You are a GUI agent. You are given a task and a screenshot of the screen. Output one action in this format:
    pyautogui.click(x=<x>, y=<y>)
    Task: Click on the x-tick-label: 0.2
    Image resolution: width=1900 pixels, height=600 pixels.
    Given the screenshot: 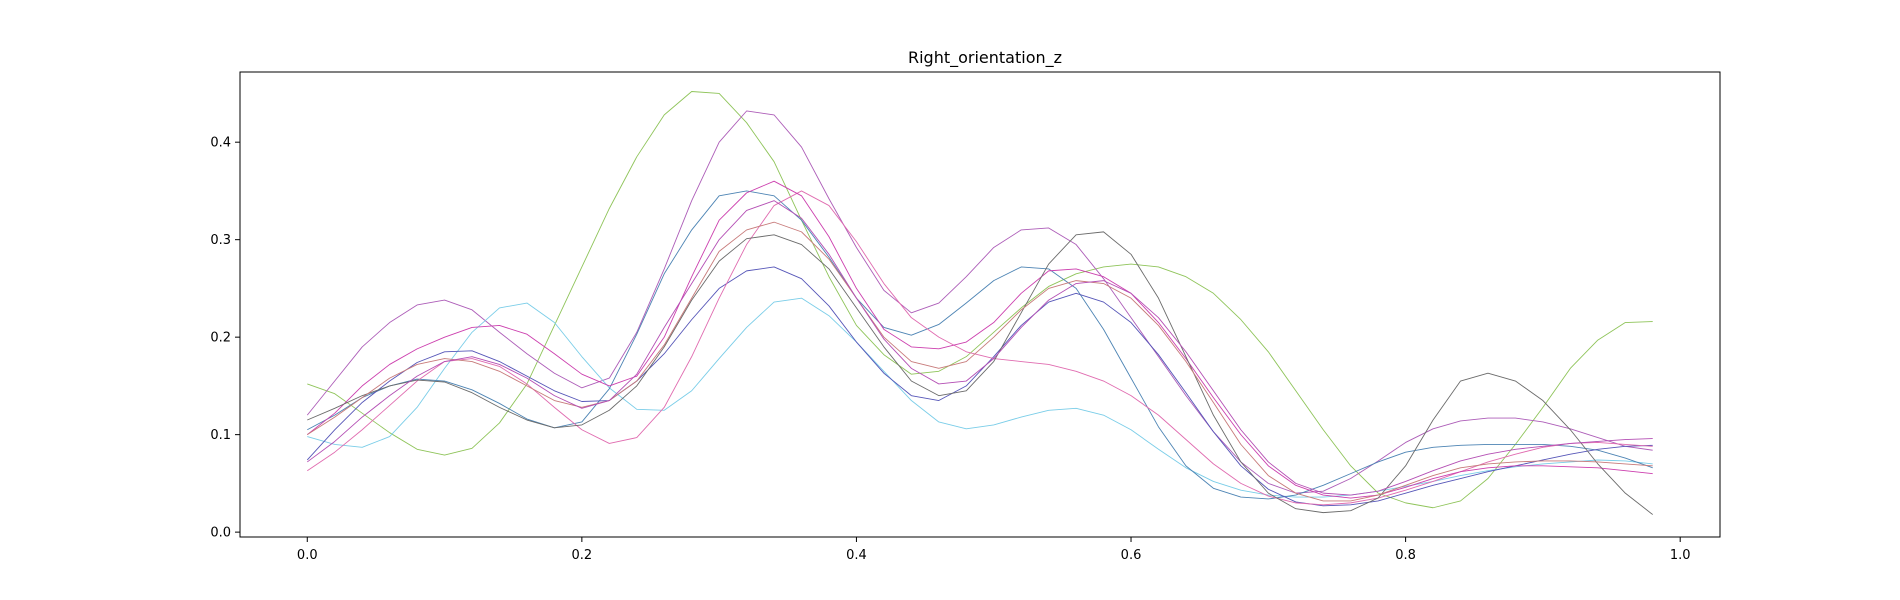 What is the action you would take?
    pyautogui.click(x=582, y=555)
    